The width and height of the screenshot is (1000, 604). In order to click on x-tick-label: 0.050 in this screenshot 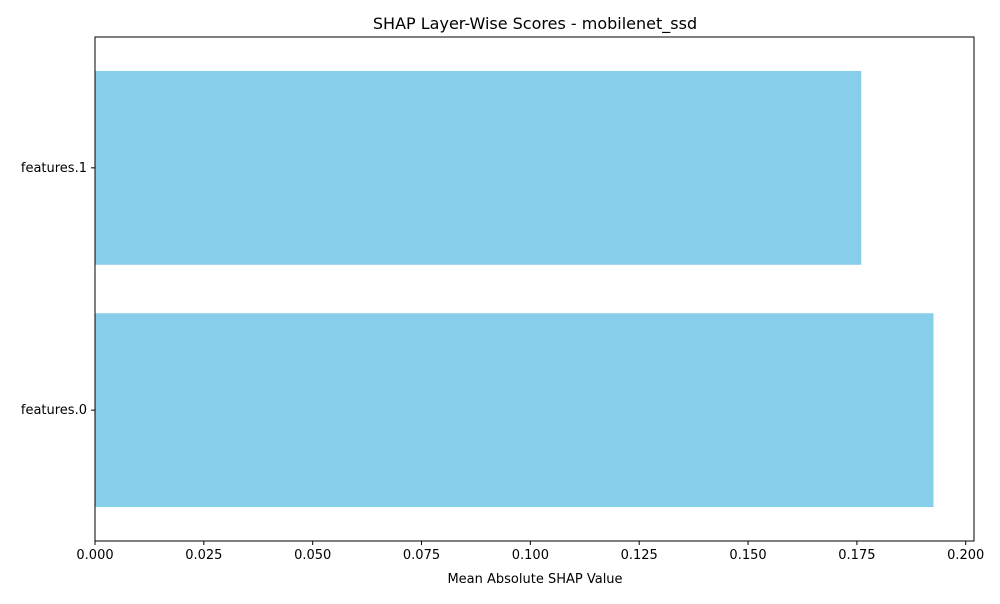, I will do `click(312, 555)`.